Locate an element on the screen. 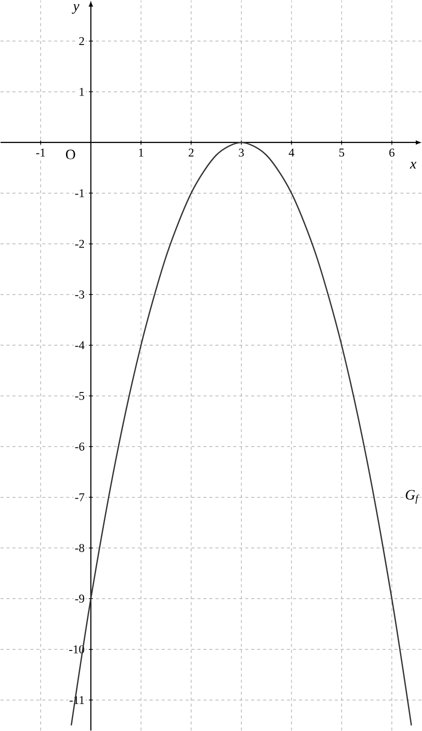 The image size is (422, 731). y-axis-title: y is located at coordinates (76, 9).